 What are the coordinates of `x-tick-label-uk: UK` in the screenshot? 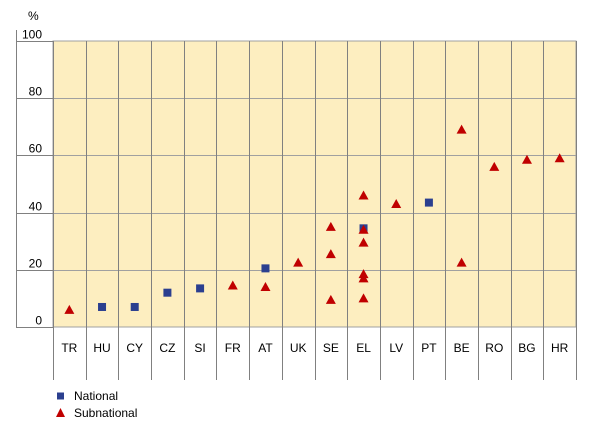 It's located at (298, 348).